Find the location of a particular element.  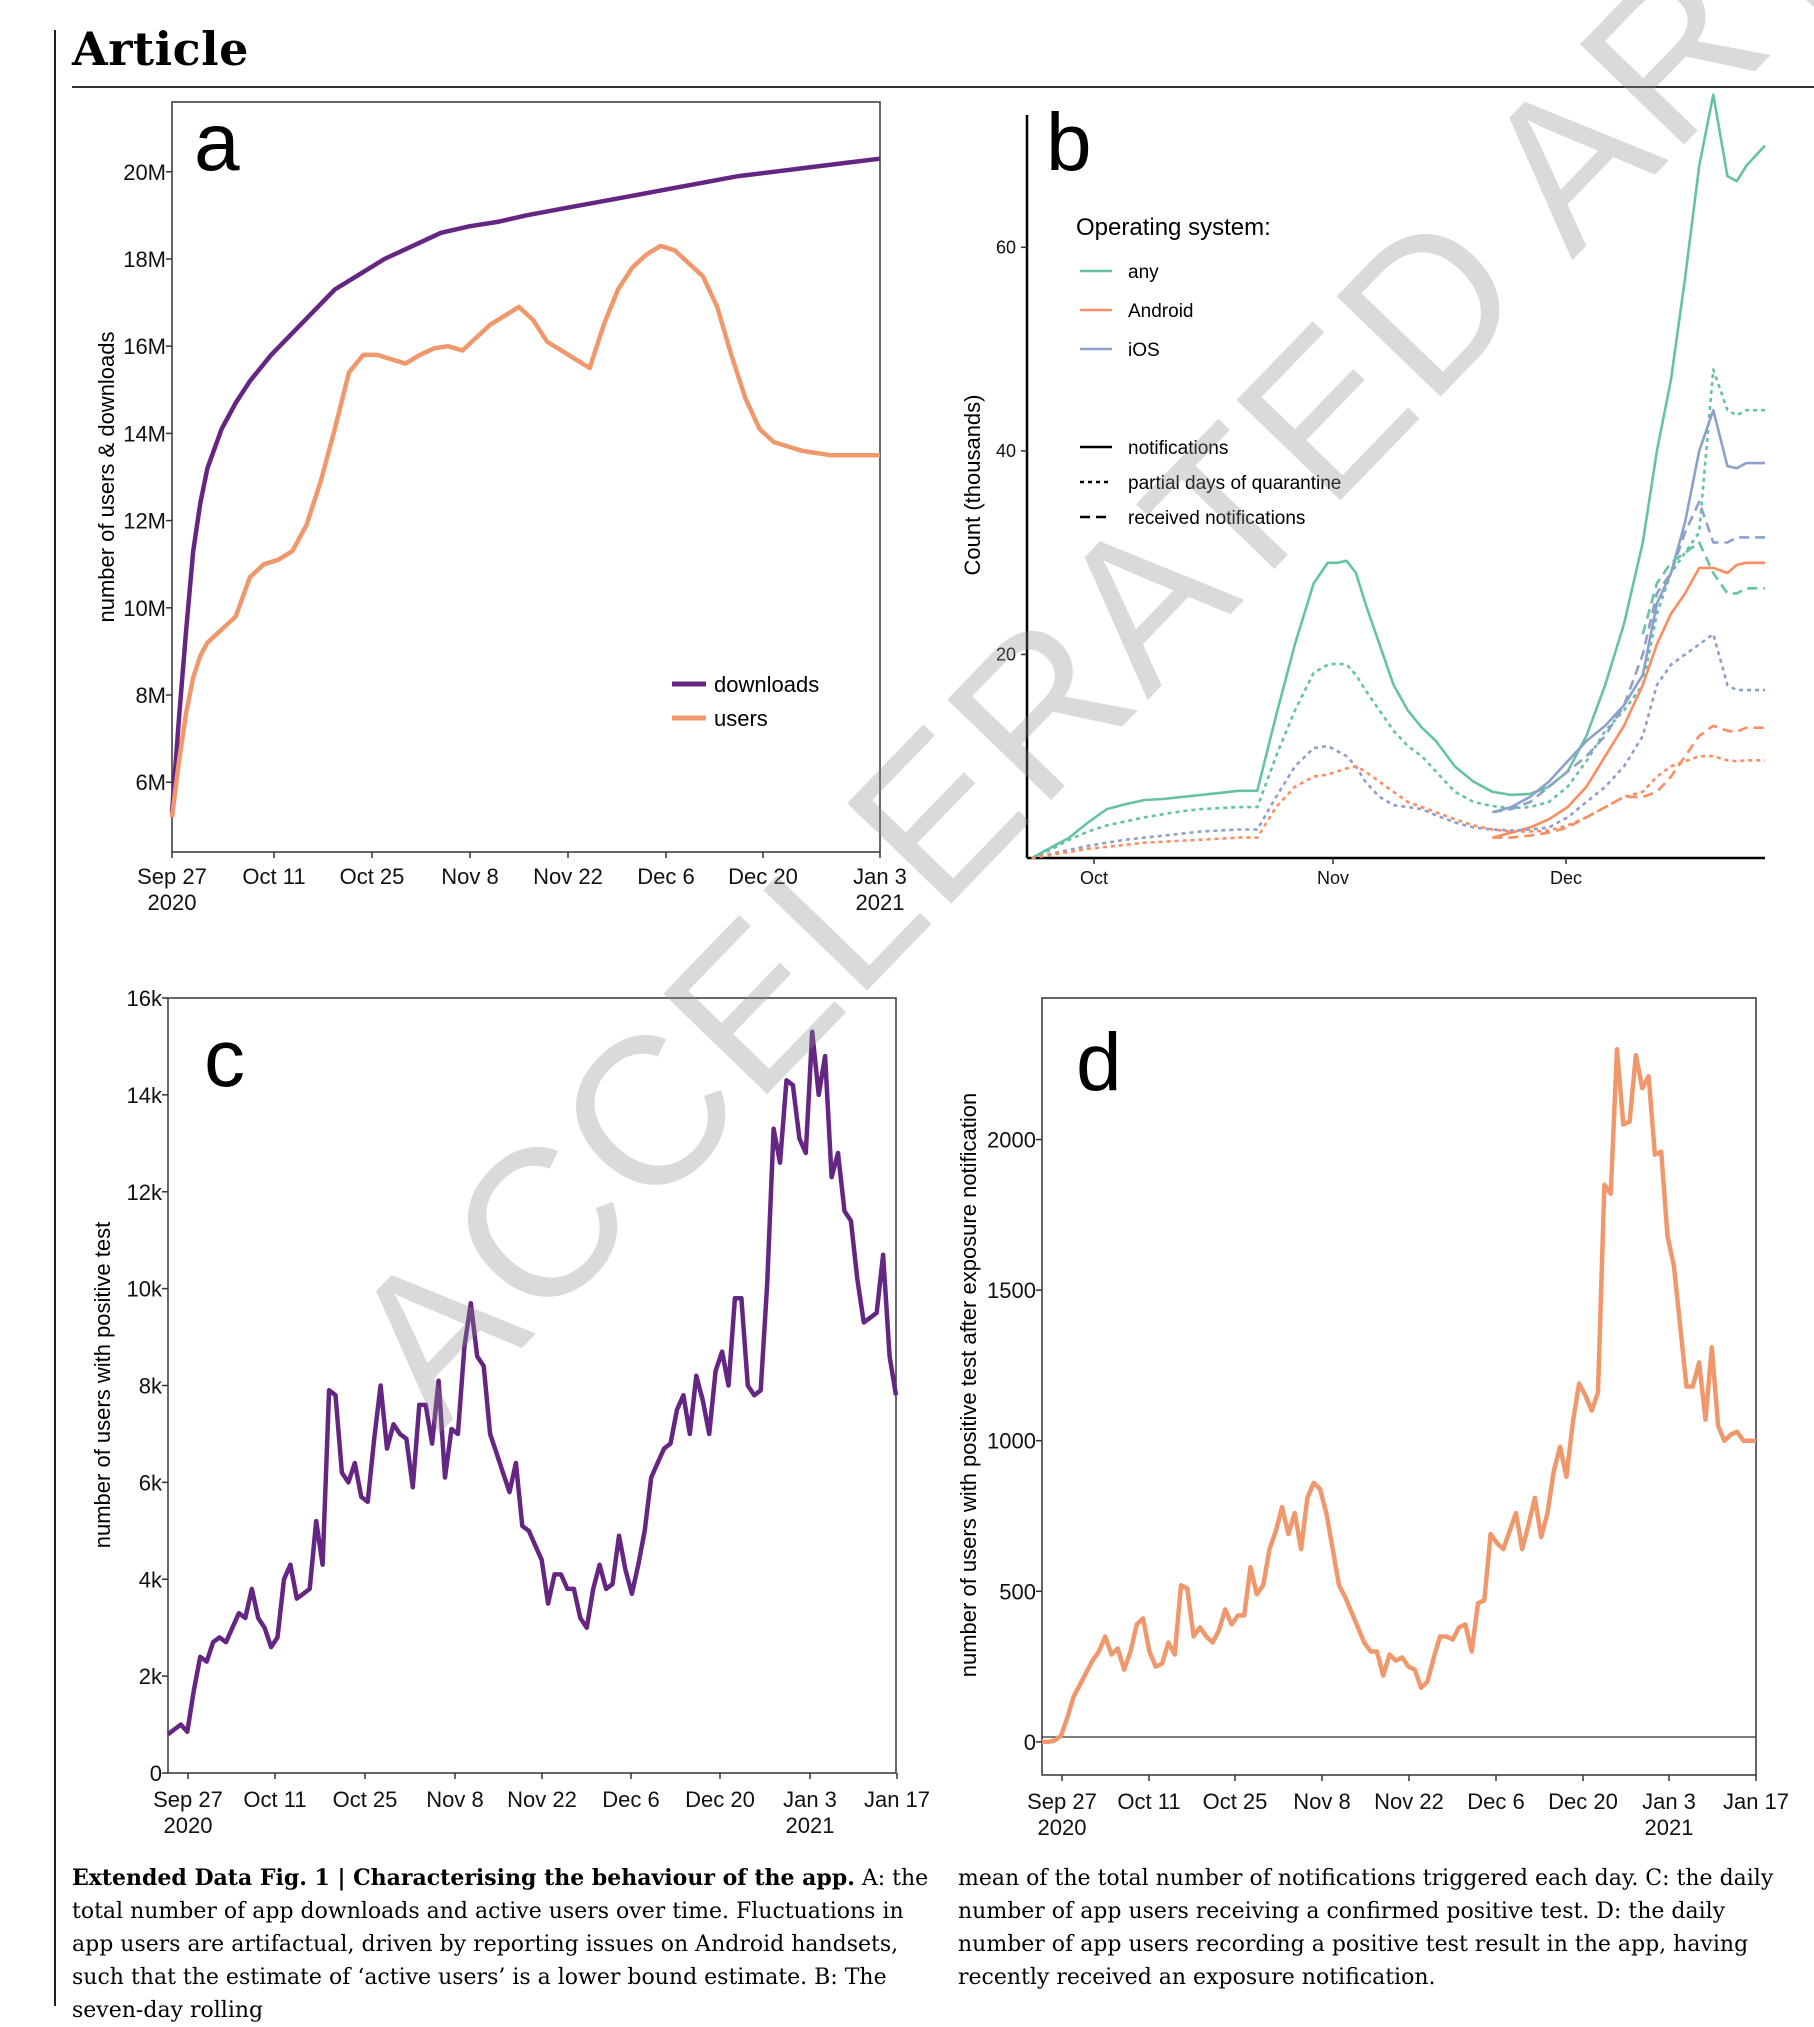

legend-label-android: Android is located at coordinates (1161, 311).